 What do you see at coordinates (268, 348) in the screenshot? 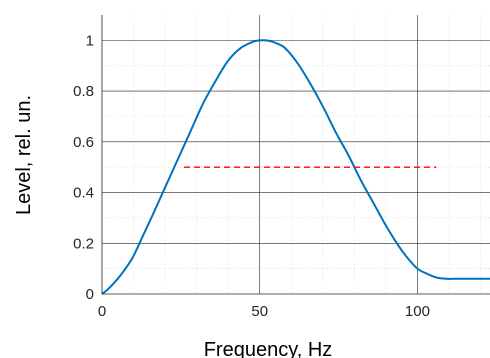
I see `x-axis-label: Frequency, Hz` at bounding box center [268, 348].